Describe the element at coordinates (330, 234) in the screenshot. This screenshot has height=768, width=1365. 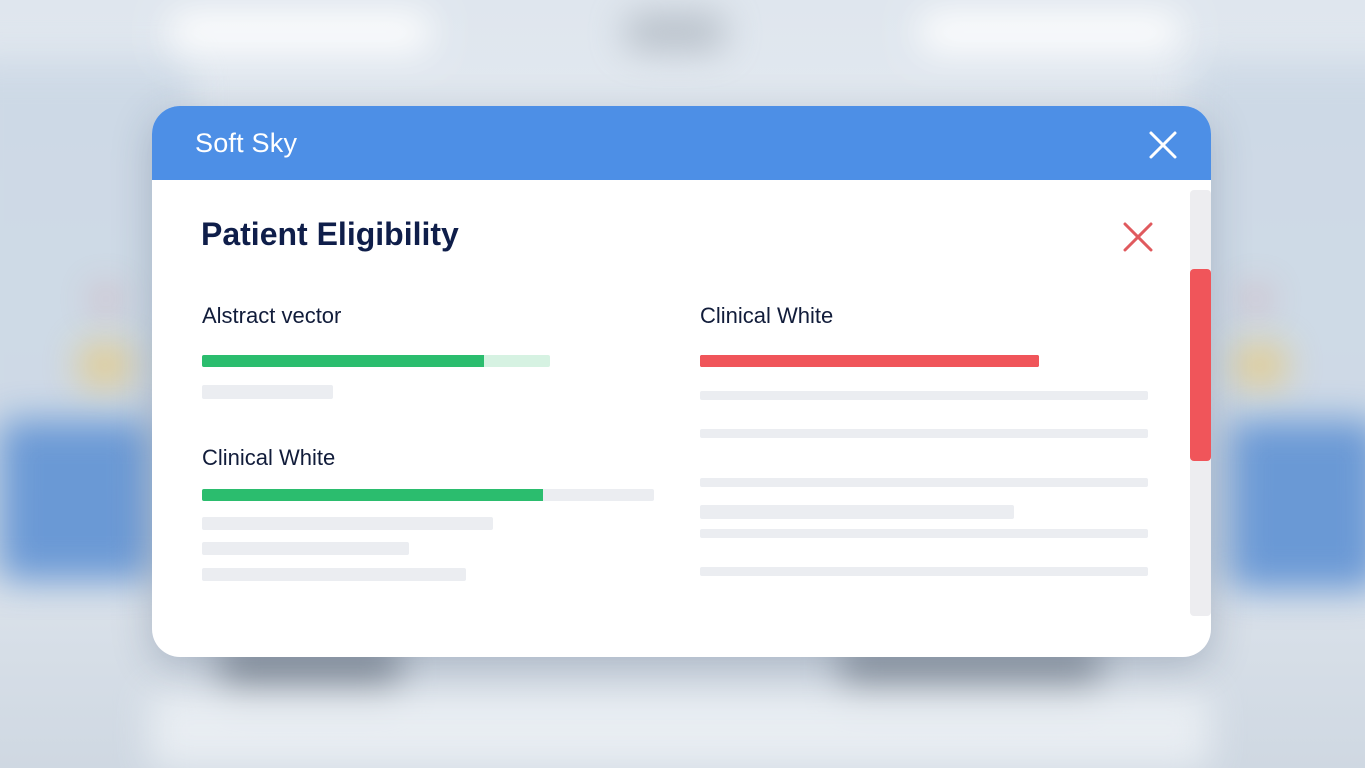
I see `panel-title: Patient Eligibility` at that location.